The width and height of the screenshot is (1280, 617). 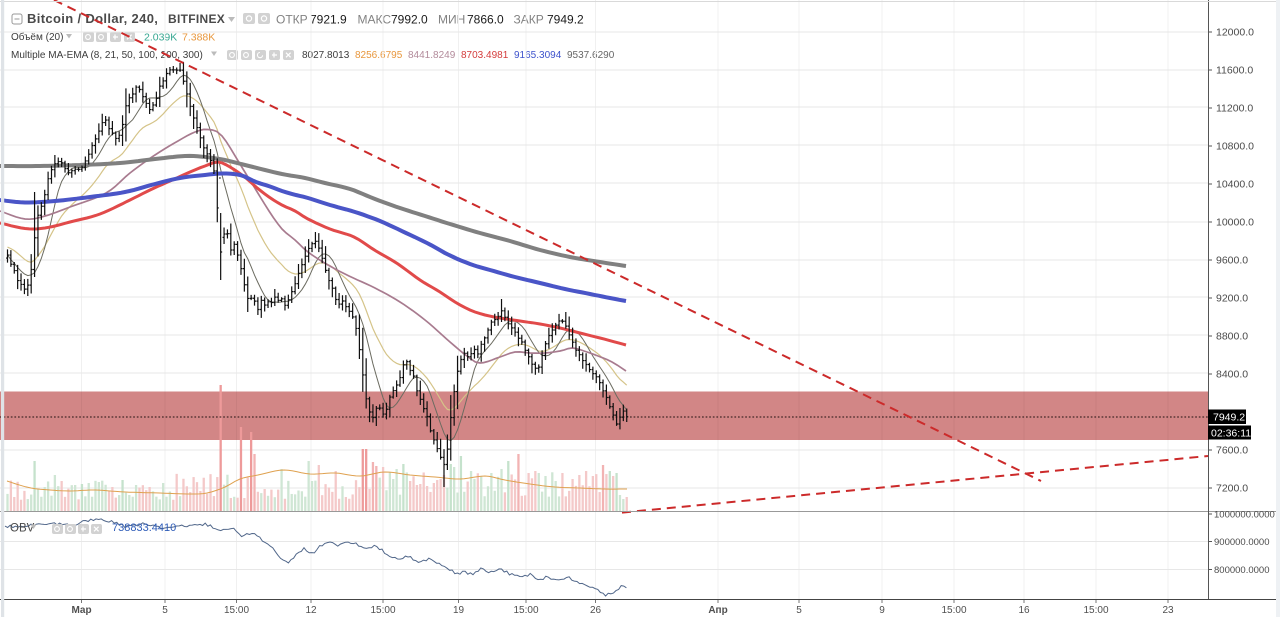 I want to click on svg-text: 9600.0, so click(x=1232, y=261).